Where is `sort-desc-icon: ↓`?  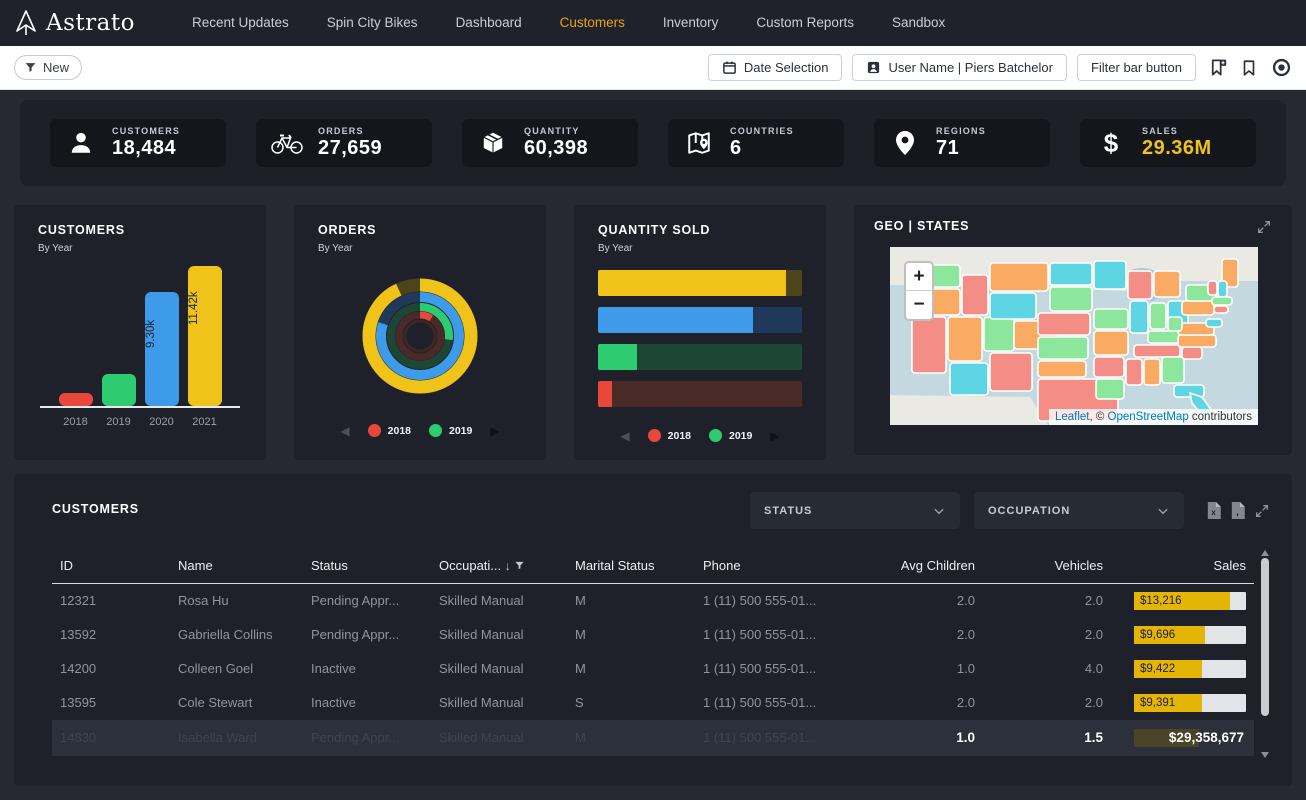 sort-desc-icon: ↓ is located at coordinates (507, 566).